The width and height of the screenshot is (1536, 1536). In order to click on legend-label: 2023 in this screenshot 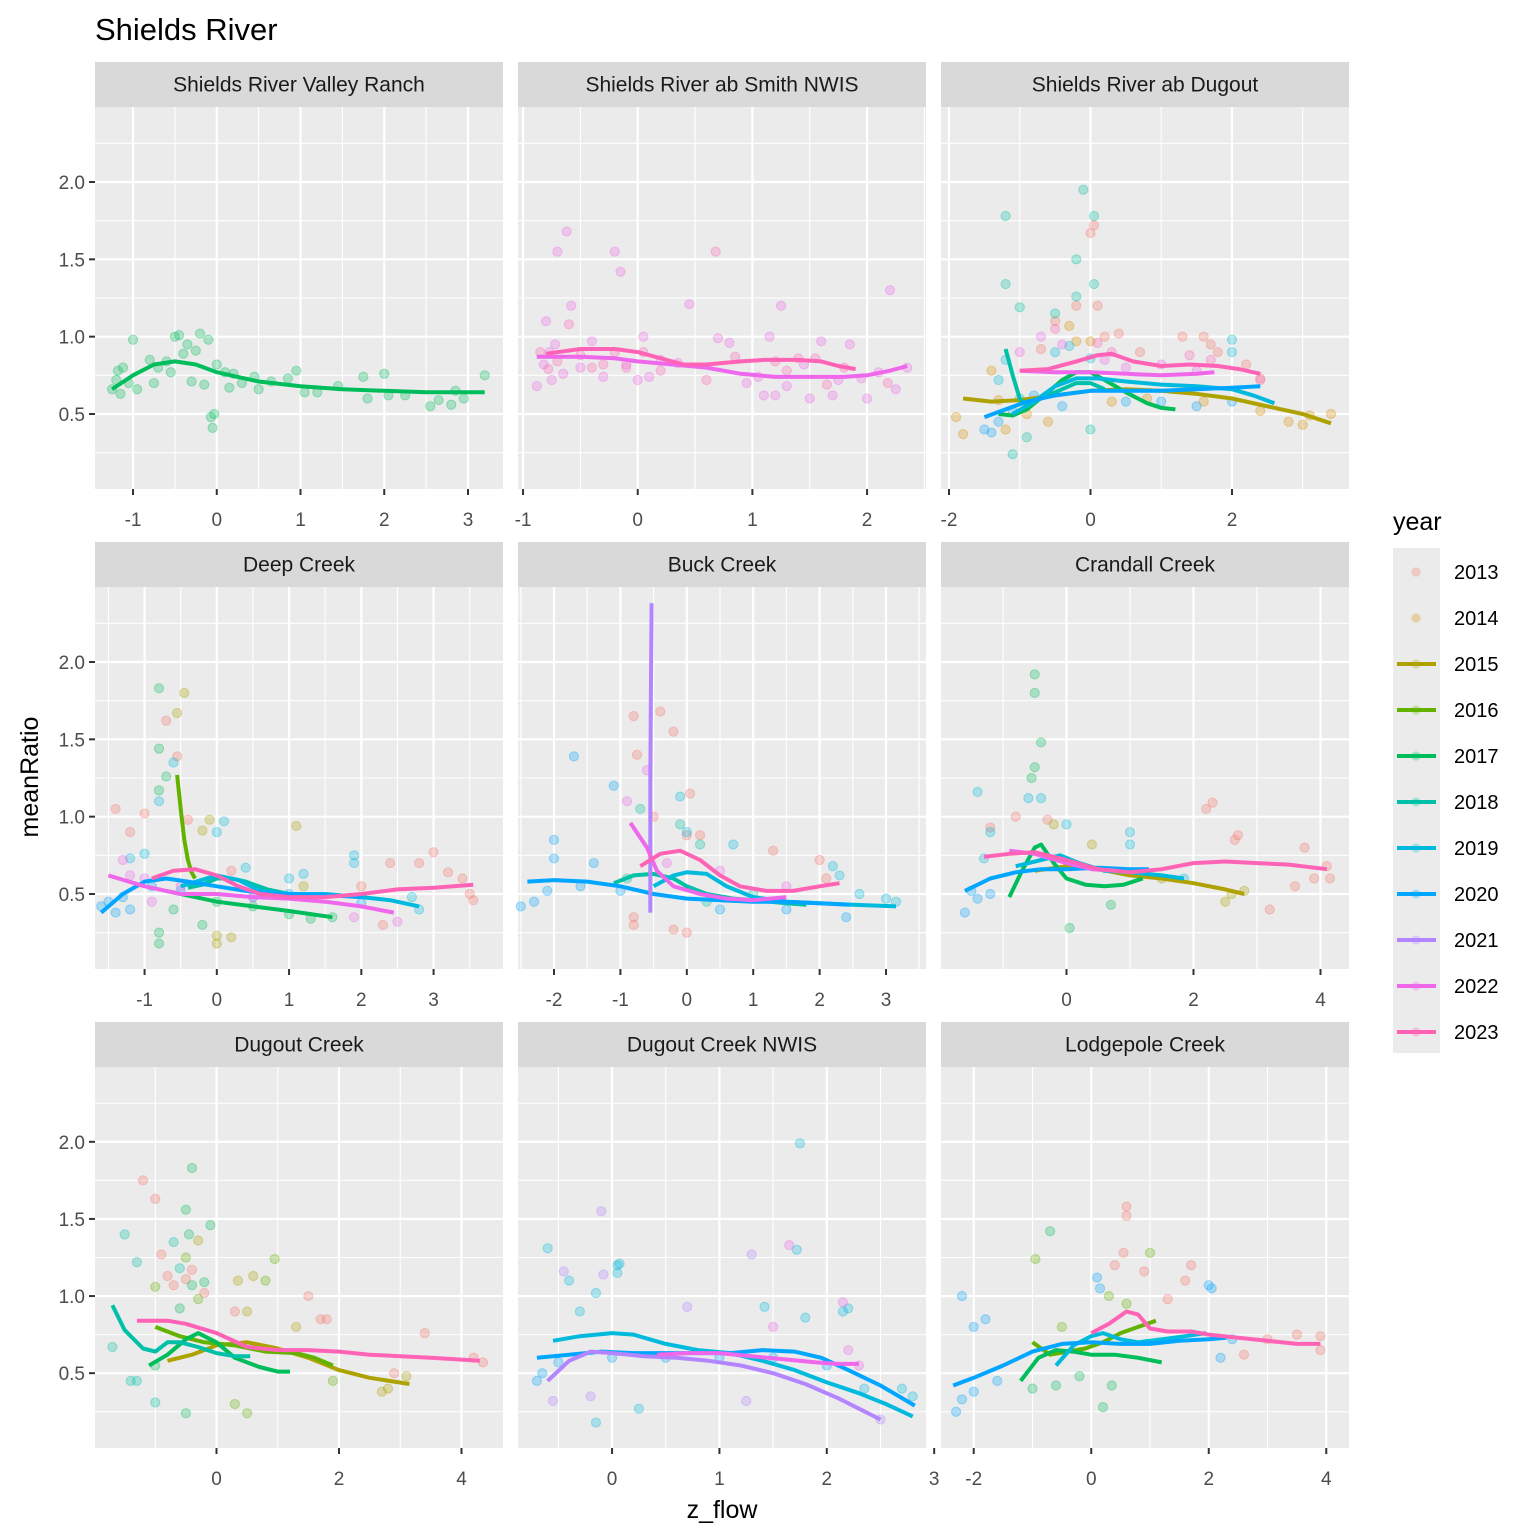, I will do `click(1476, 1033)`.